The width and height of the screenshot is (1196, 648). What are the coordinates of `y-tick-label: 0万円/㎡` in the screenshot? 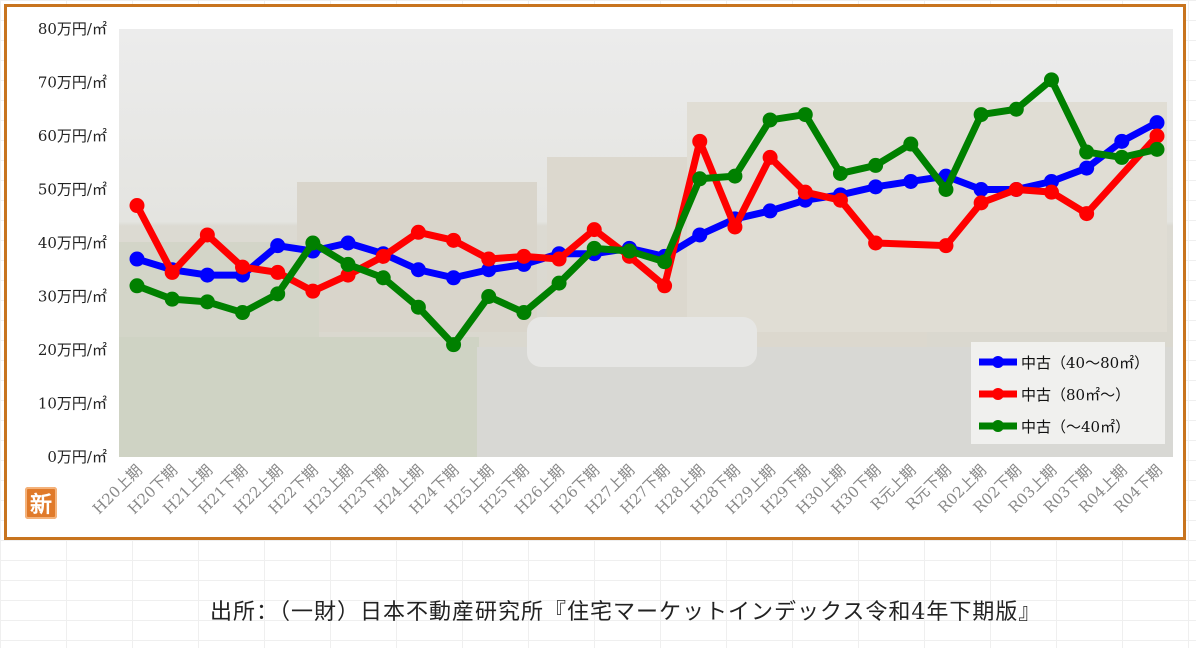 It's located at (77, 457).